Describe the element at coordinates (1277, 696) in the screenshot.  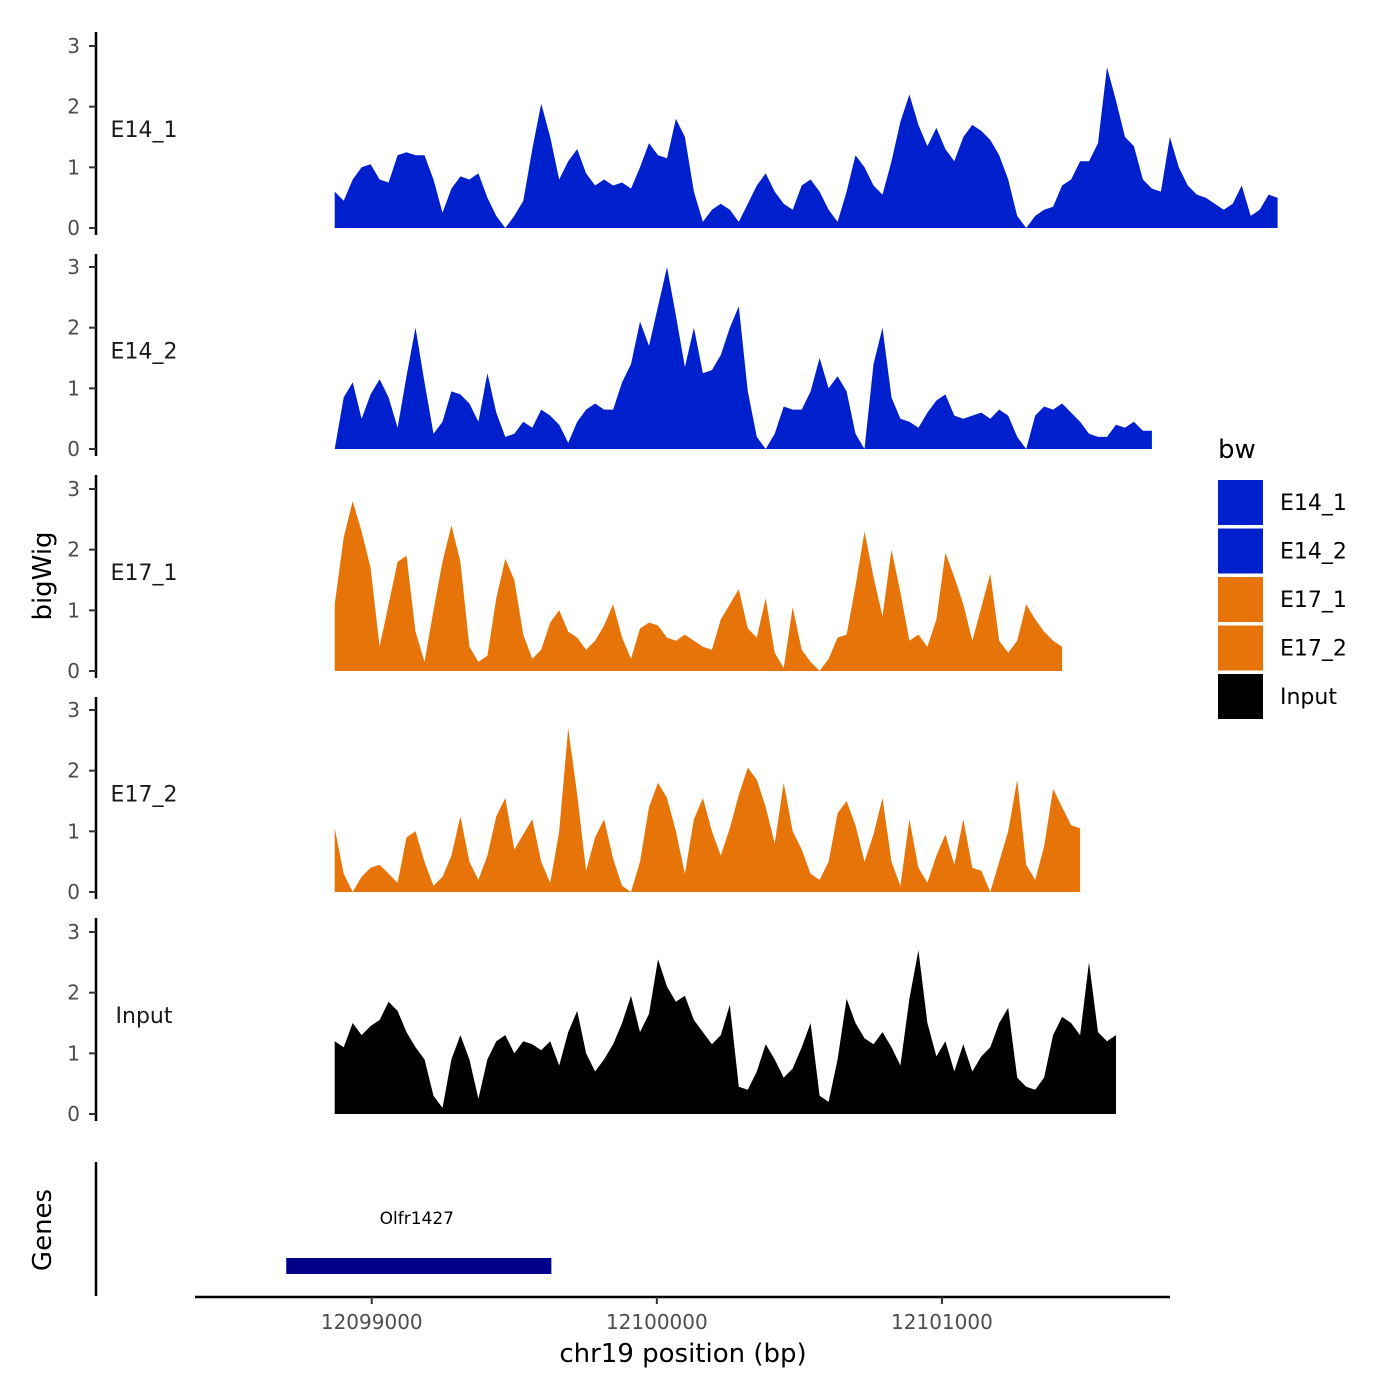
I see `legend-item-Input: Input` at that location.